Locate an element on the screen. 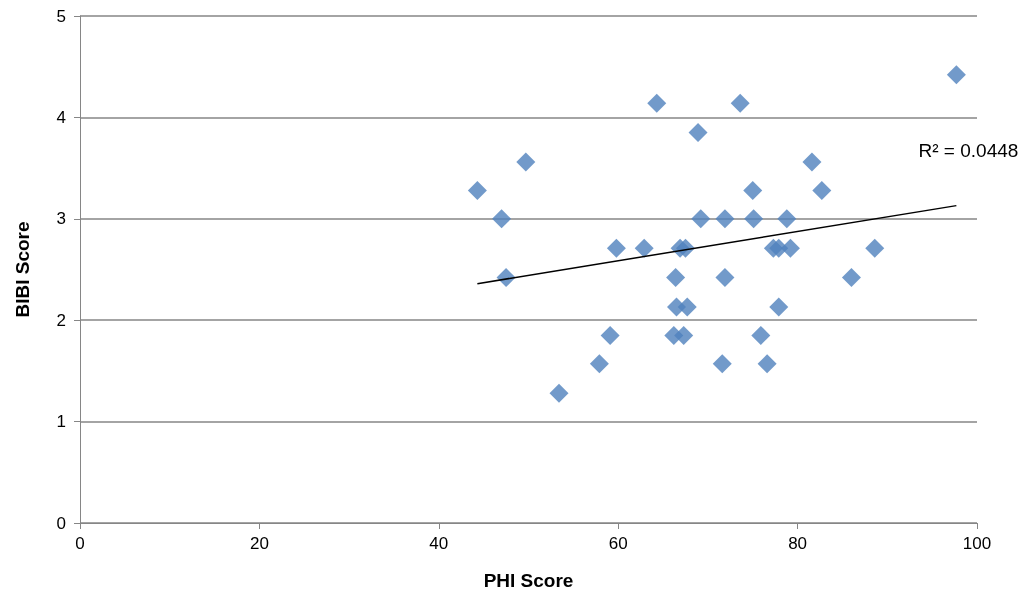  y-tick-label: 4 is located at coordinates (61, 117).